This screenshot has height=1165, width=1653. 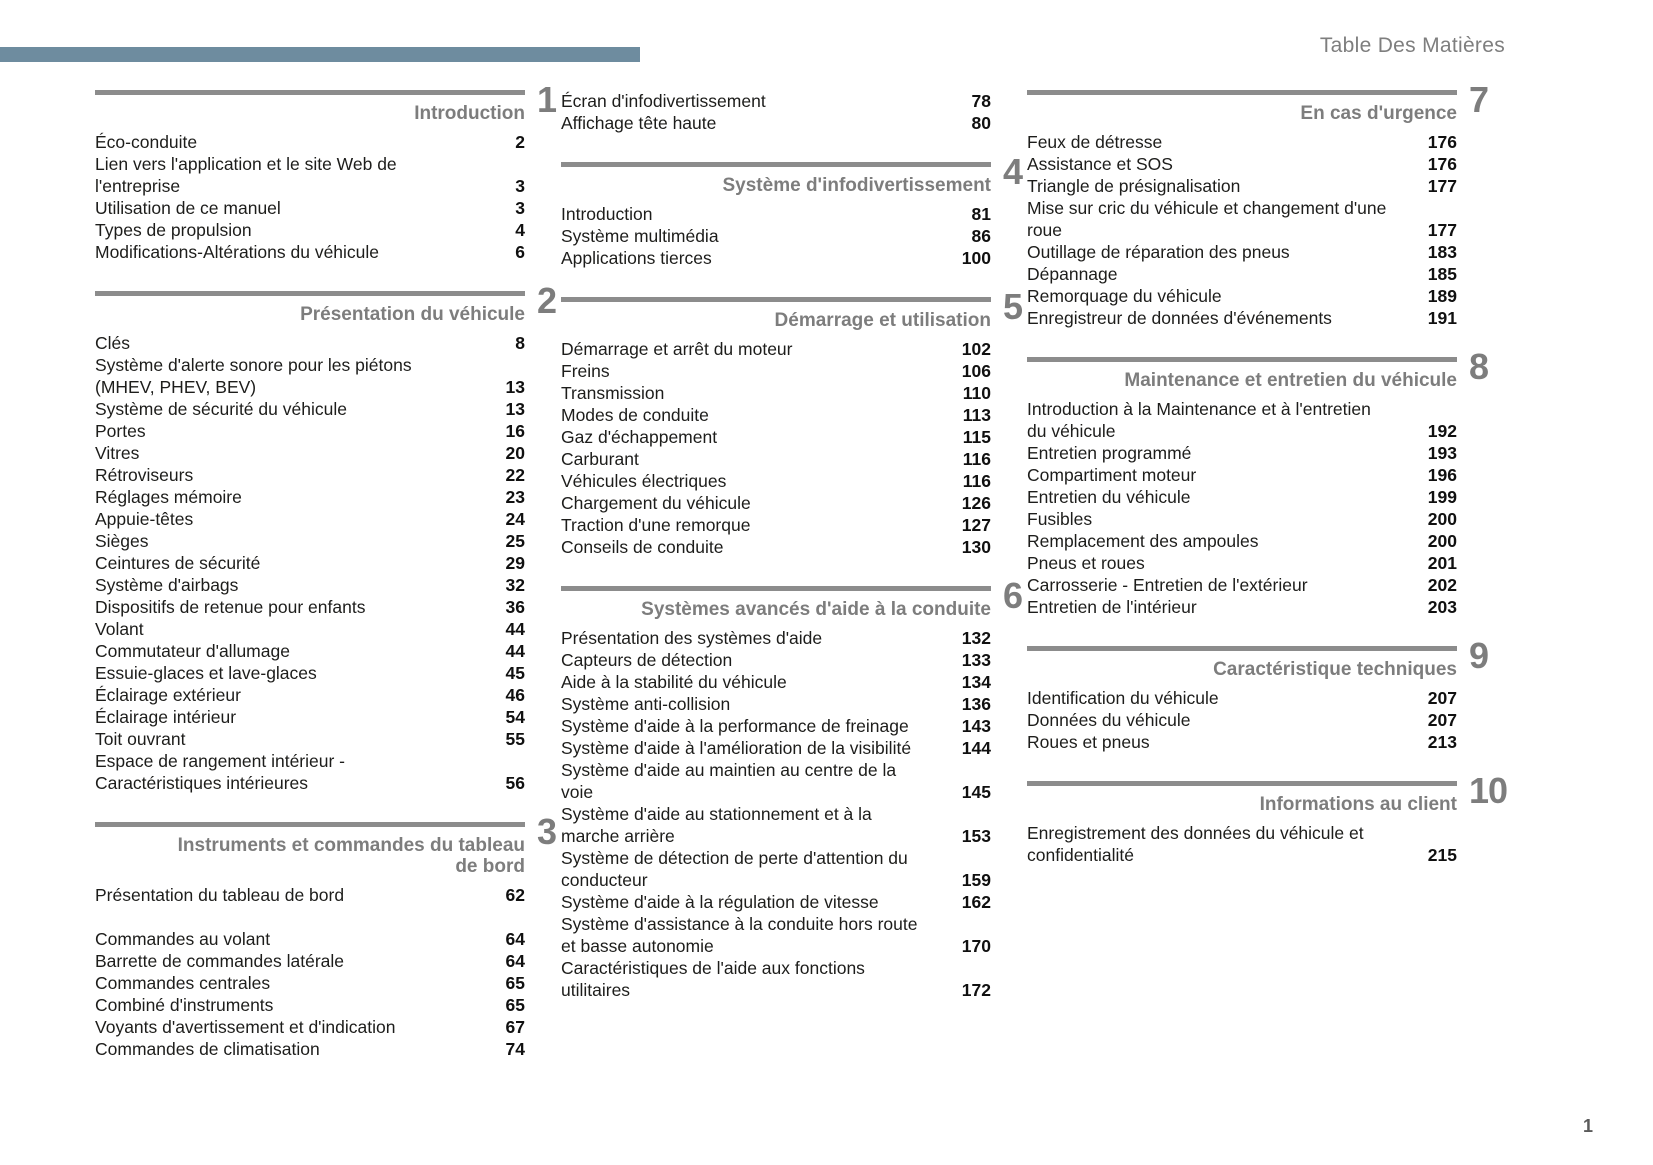 I want to click on toc-entry: Assistance et SOS 176, so click(x=1242, y=164).